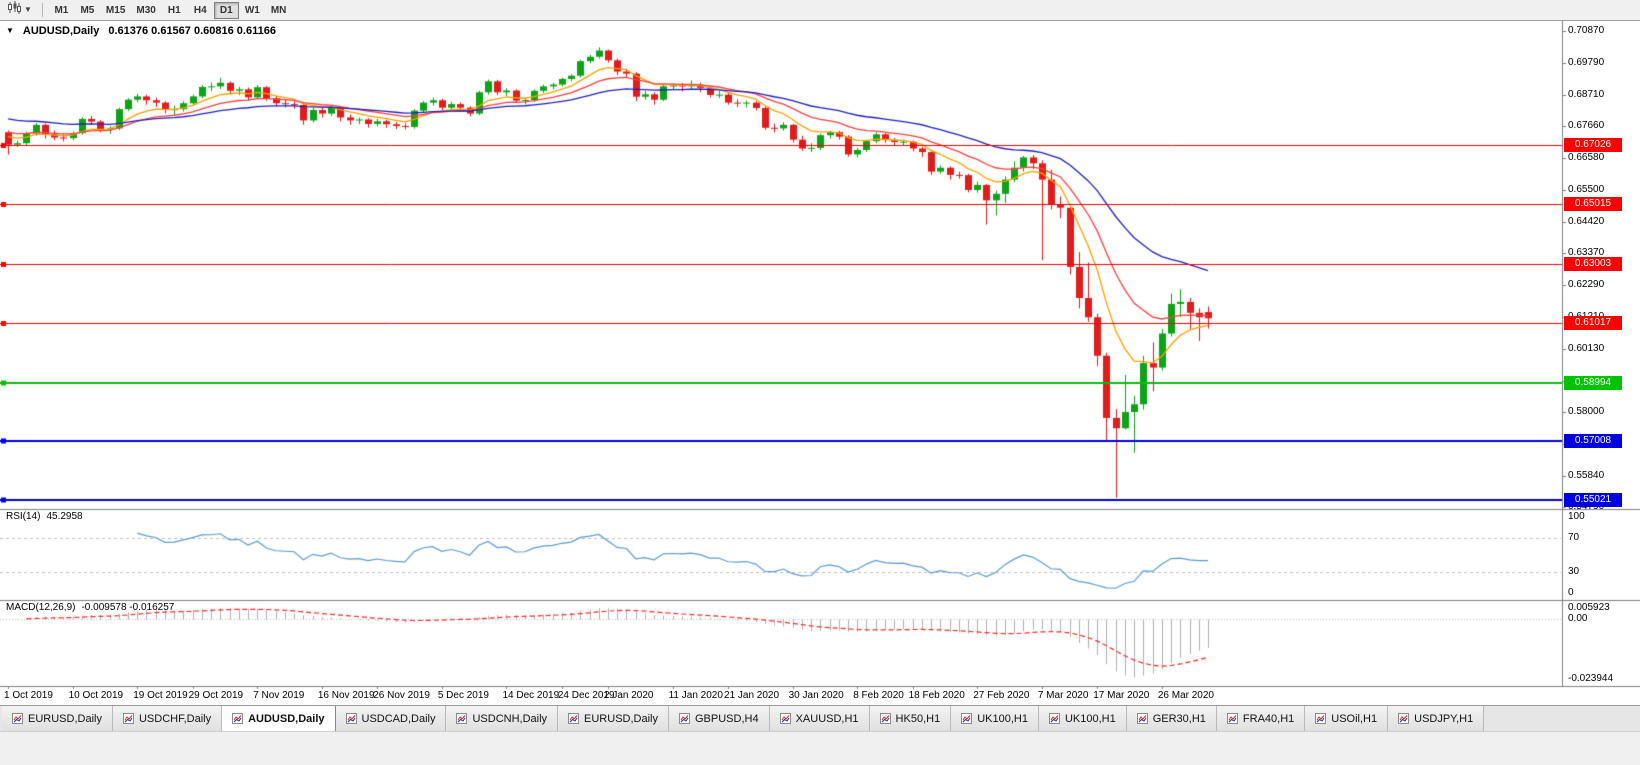 Image resolution: width=1640 pixels, height=765 pixels. Describe the element at coordinates (1576, 516) in the screenshot. I see `rsi-axis-label: 100` at that location.